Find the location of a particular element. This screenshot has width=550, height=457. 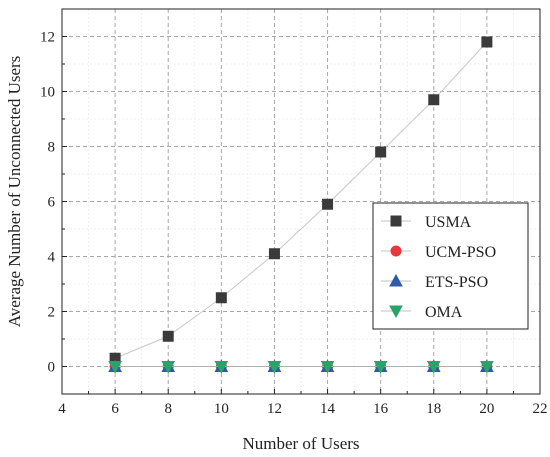

legend: USMA UCM-PSO ETS-PSO OMA is located at coordinates (450, 266).